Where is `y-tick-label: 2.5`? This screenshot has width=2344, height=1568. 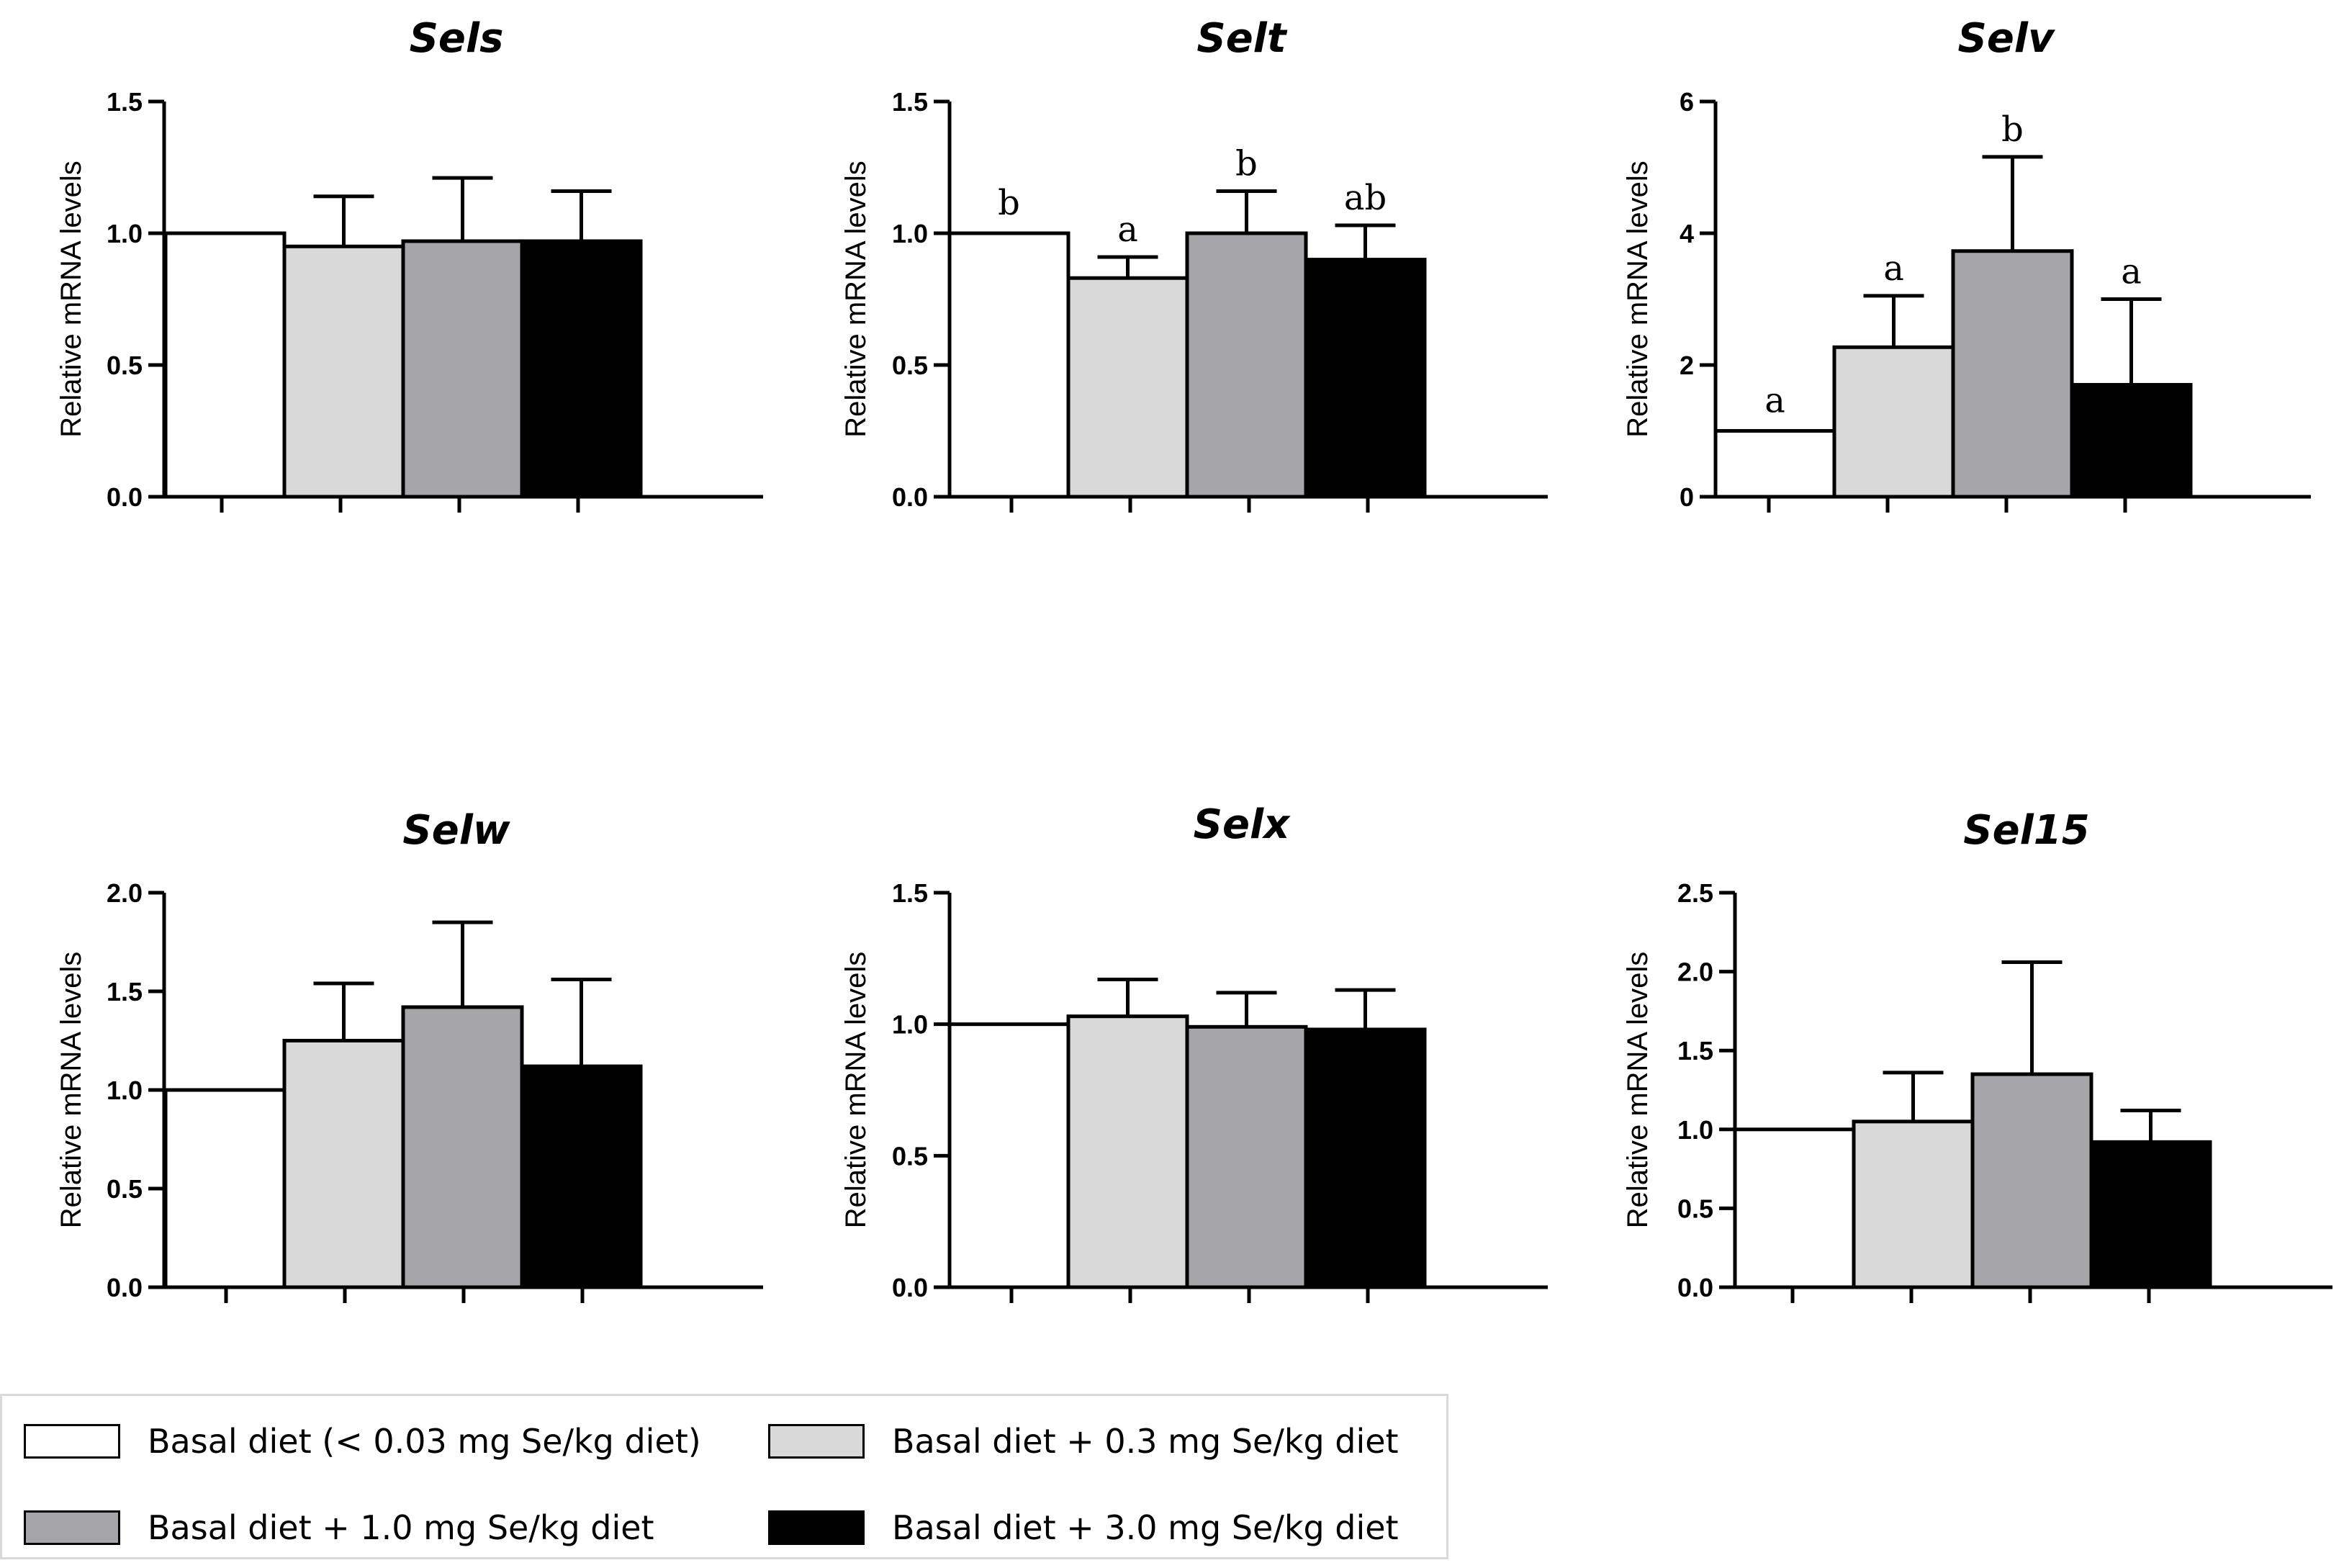
y-tick-label: 2.5 is located at coordinates (1695, 893).